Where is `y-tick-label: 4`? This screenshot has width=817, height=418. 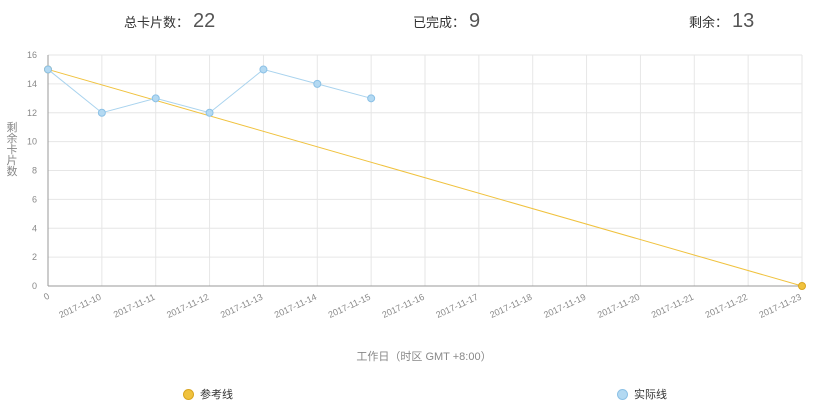 y-tick-label: 4 is located at coordinates (34, 228).